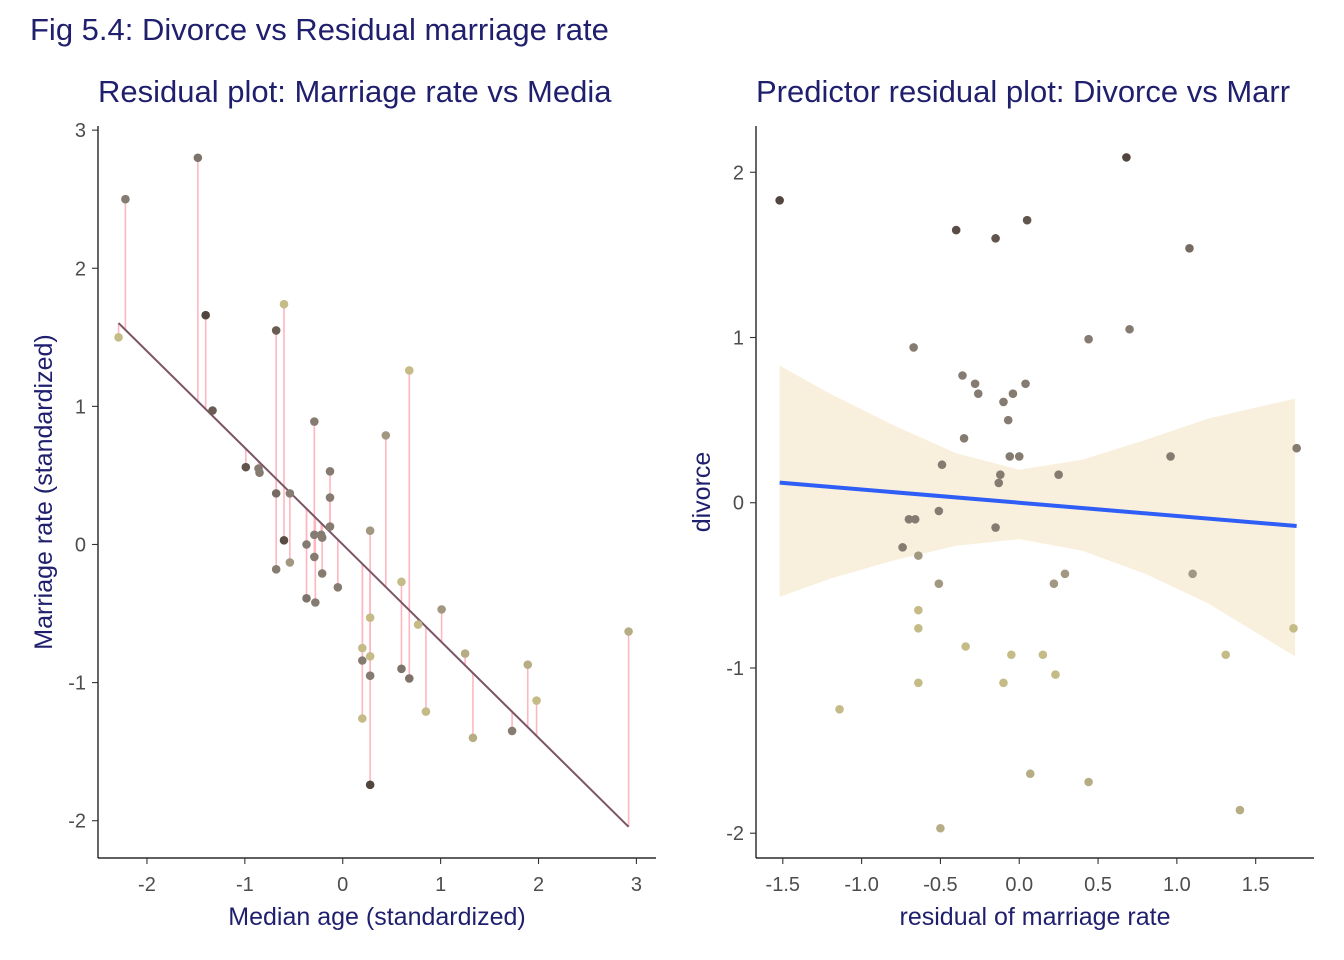 The image size is (1344, 960). What do you see at coordinates (1019, 885) in the screenshot?
I see `x-tick-label: 0.0` at bounding box center [1019, 885].